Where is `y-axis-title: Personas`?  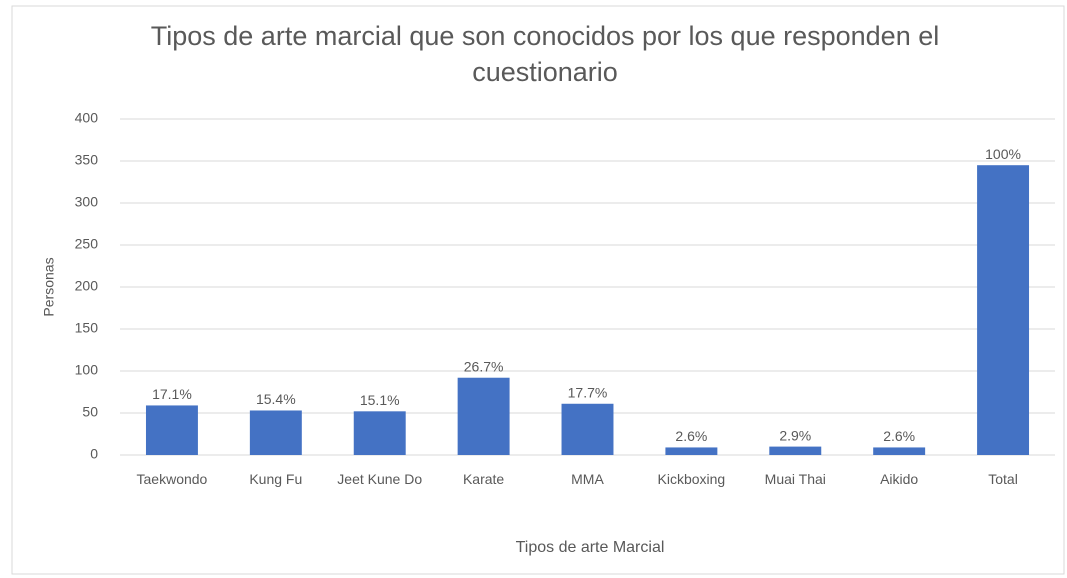 y-axis-title: Personas is located at coordinates (49, 286).